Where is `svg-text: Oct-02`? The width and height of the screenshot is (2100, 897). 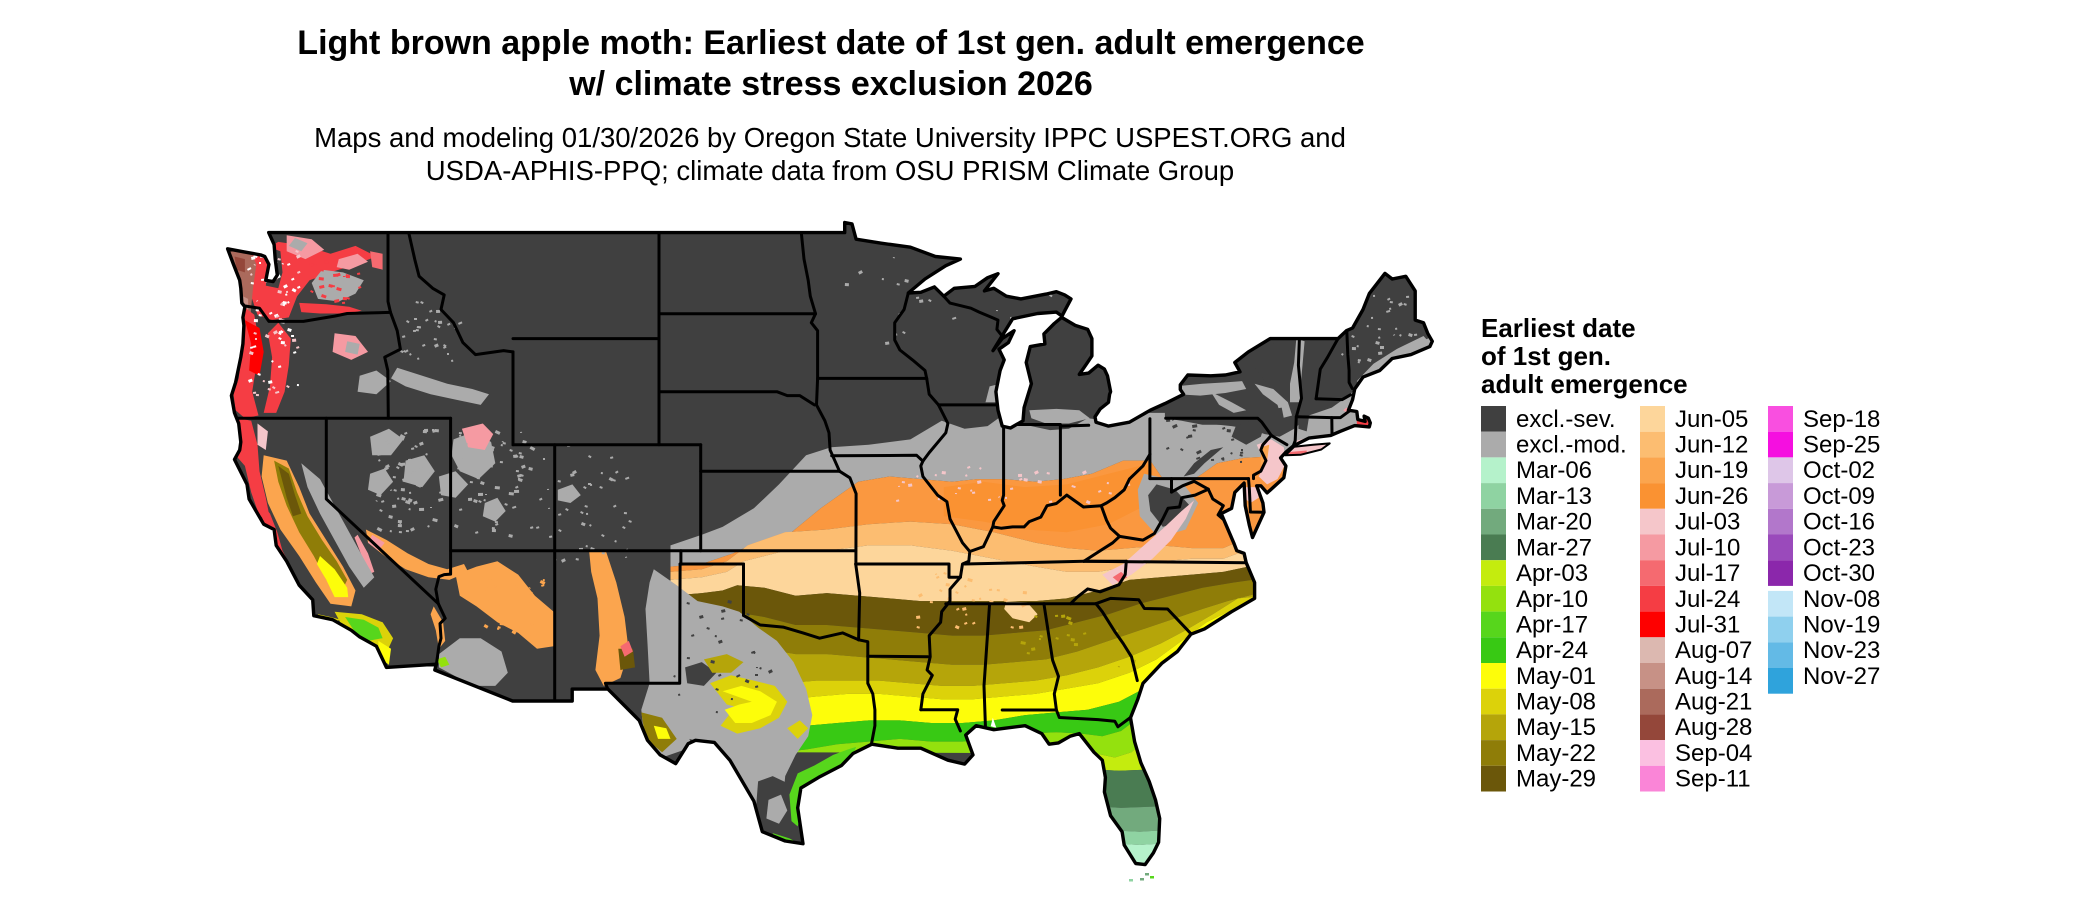 svg-text: Oct-02 is located at coordinates (1839, 470).